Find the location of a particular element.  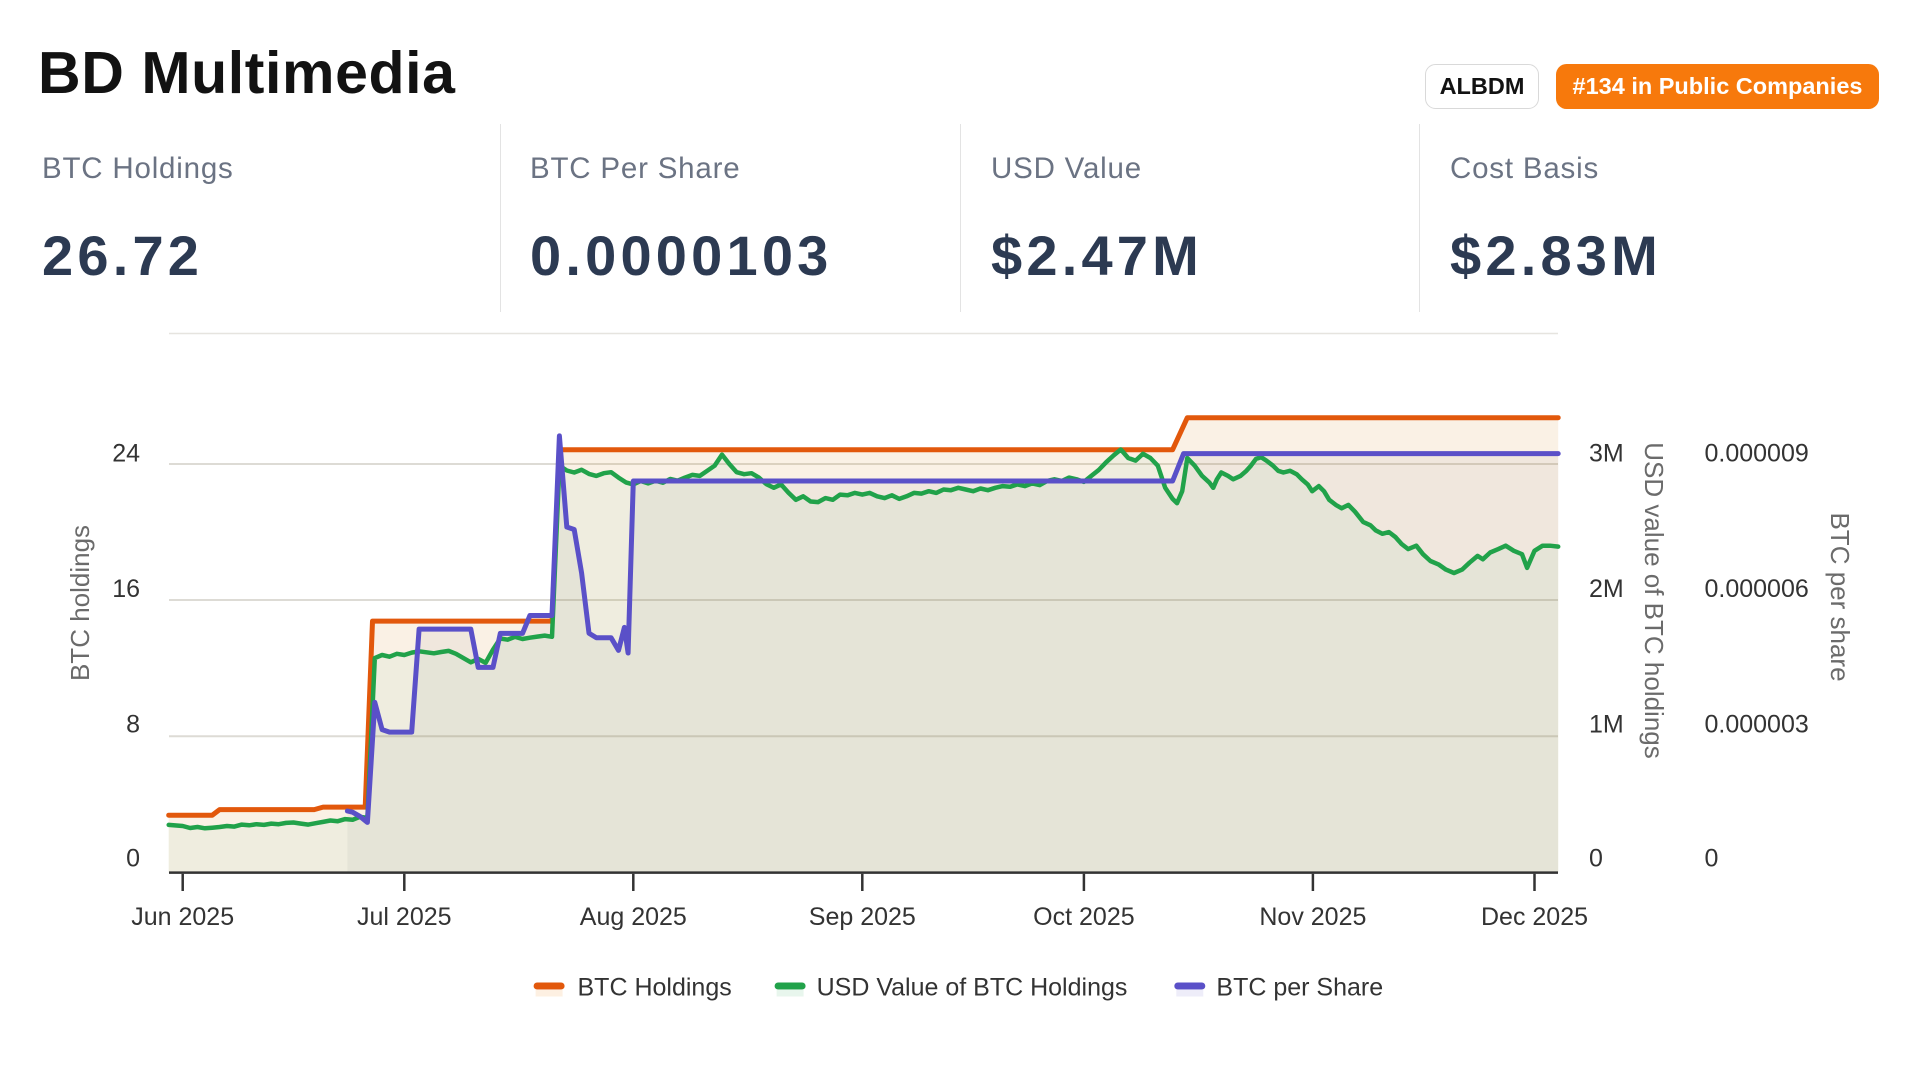

svg-text: 1M is located at coordinates (1606, 724).